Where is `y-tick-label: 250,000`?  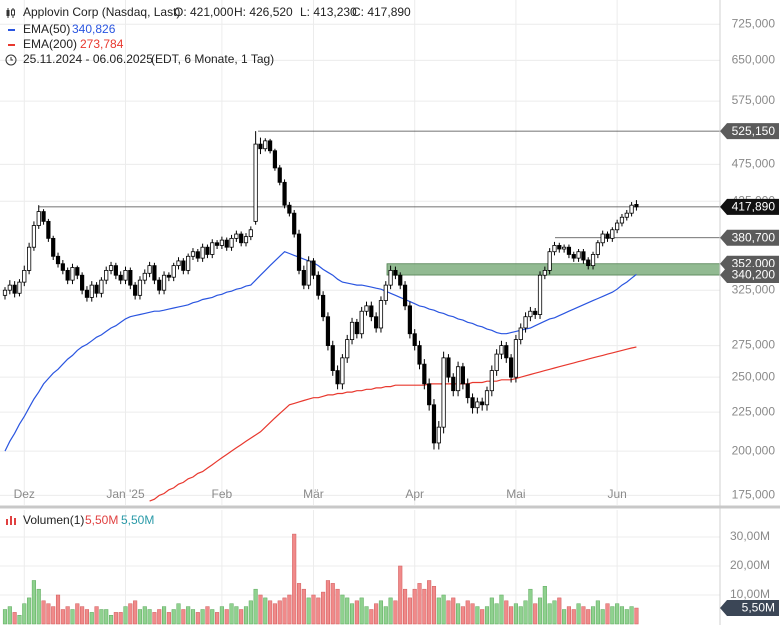 y-tick-label: 250,000 is located at coordinates (754, 376).